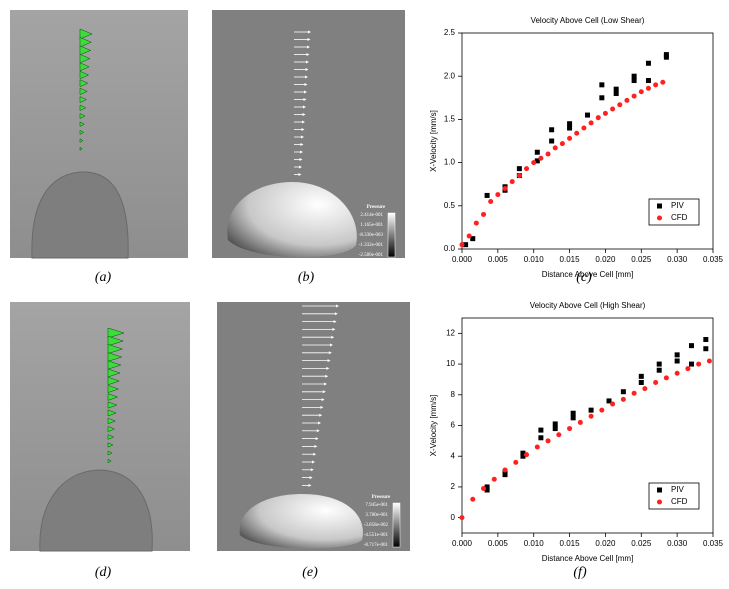 This screenshot has width=729, height=589. I want to click on legend-label: PIV, so click(678, 205).